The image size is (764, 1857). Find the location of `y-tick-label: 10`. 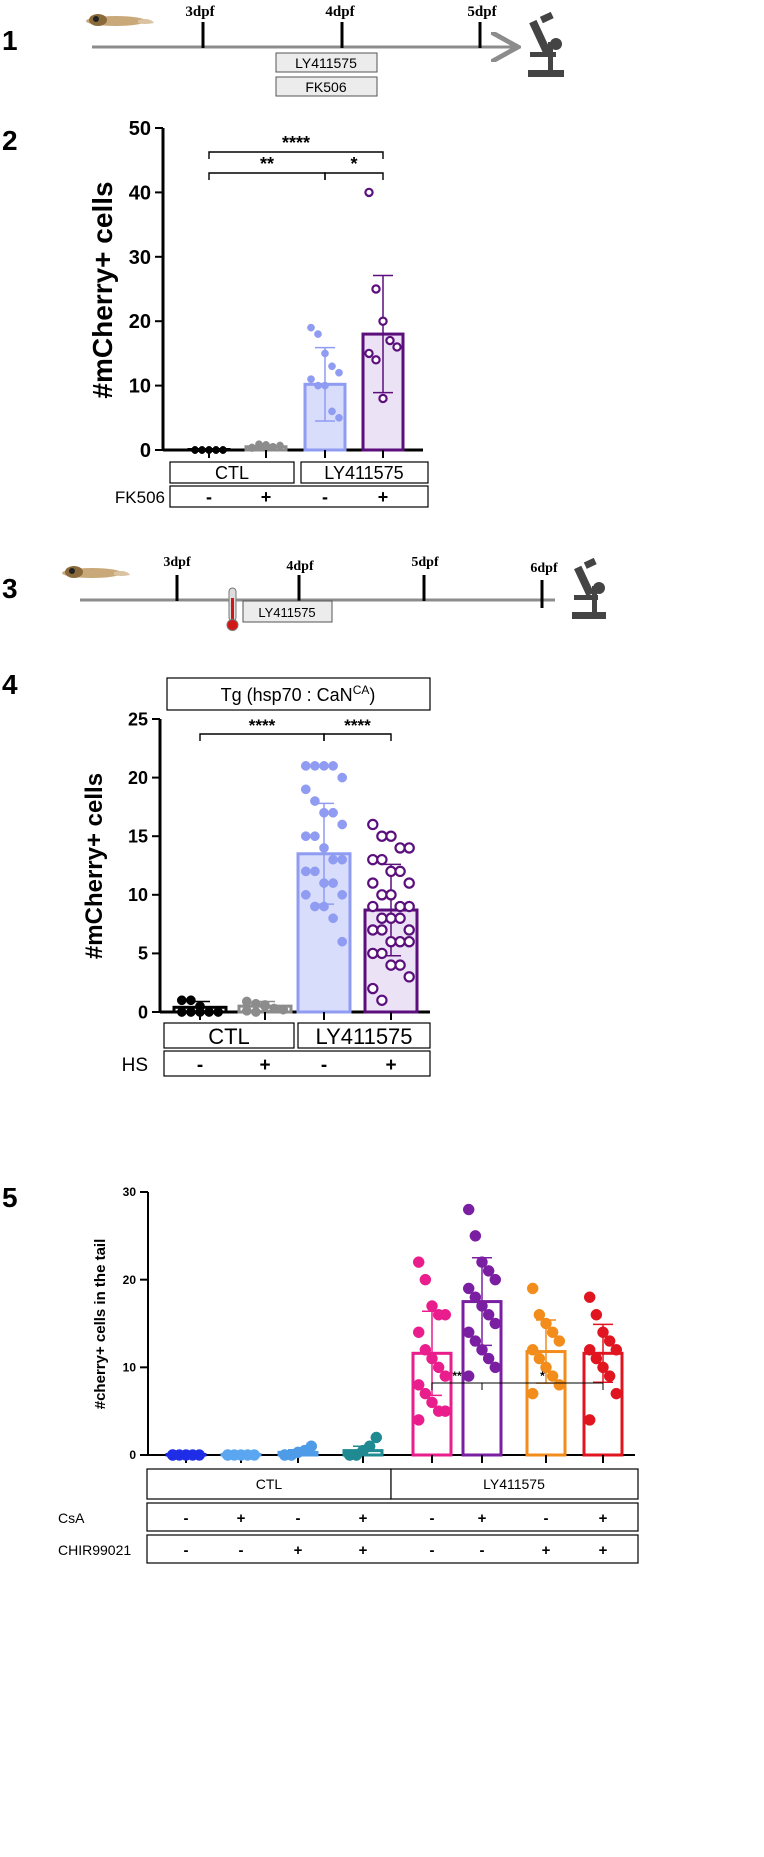

y-tick-label: 10 is located at coordinates (130, 1368).